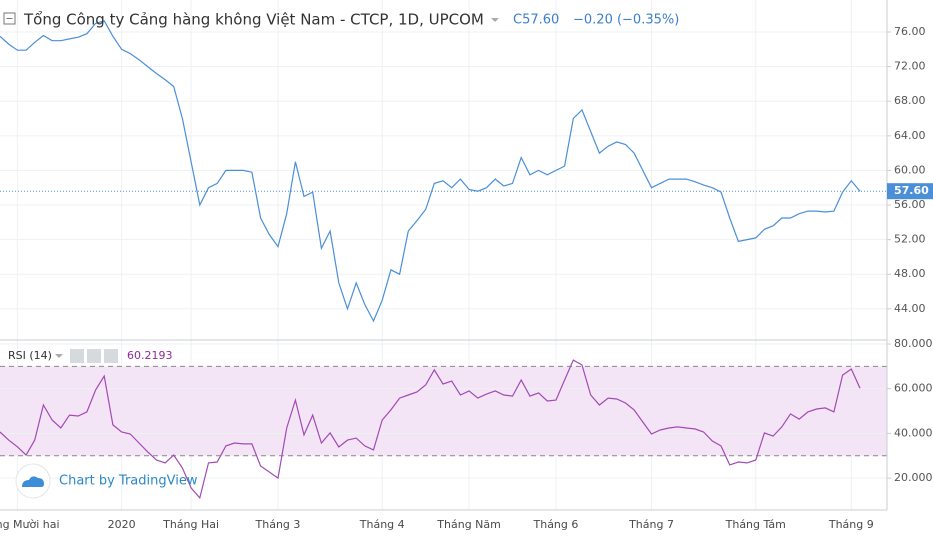 Image resolution: width=933 pixels, height=542 pixels. I want to click on y-tick-label: 48.00, so click(910, 273).